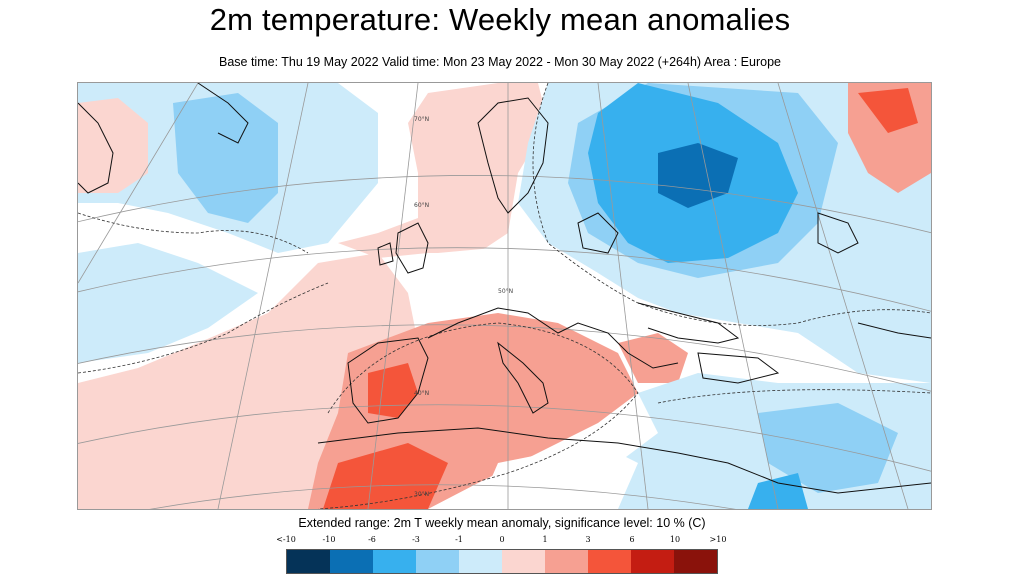 This screenshot has width=1024, height=576. What do you see at coordinates (459, 539) in the screenshot?
I see `legend-tick: -1` at bounding box center [459, 539].